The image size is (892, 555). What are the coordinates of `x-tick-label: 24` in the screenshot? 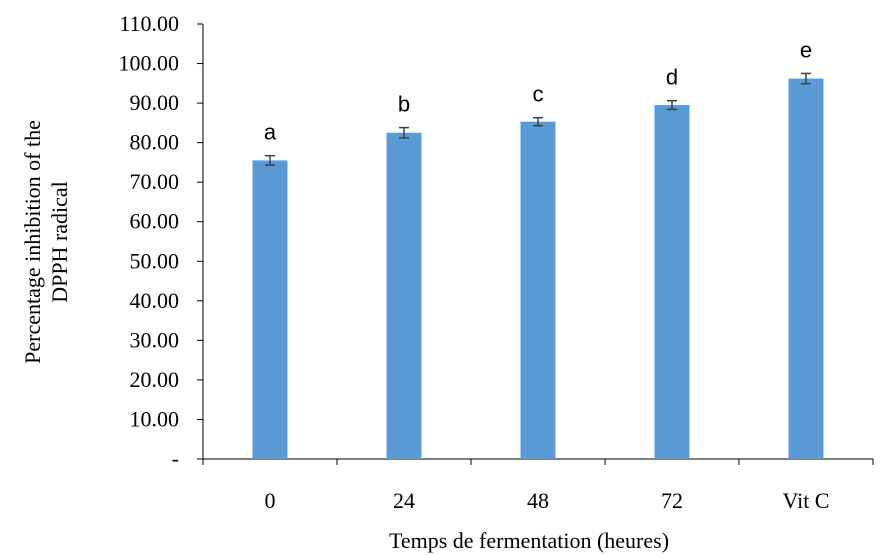 It's located at (404, 500).